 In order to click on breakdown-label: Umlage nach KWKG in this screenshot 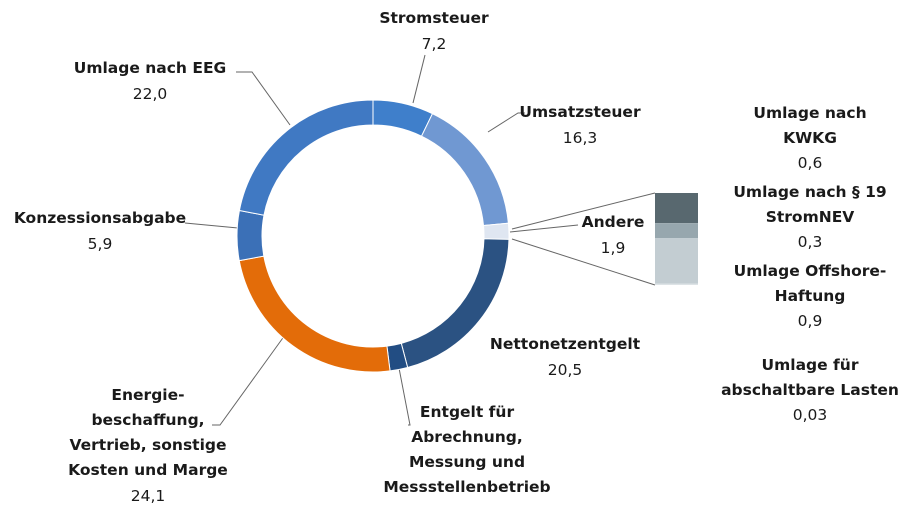, I will do `click(809, 125)`.